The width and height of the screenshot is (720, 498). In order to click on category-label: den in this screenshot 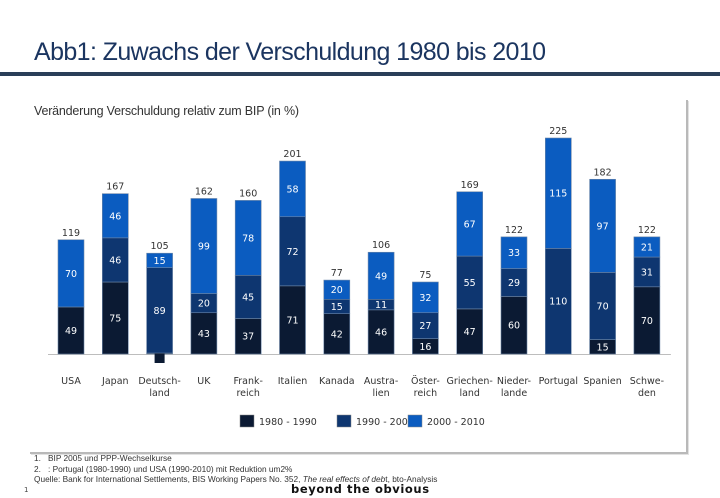, I will do `click(647, 393)`.